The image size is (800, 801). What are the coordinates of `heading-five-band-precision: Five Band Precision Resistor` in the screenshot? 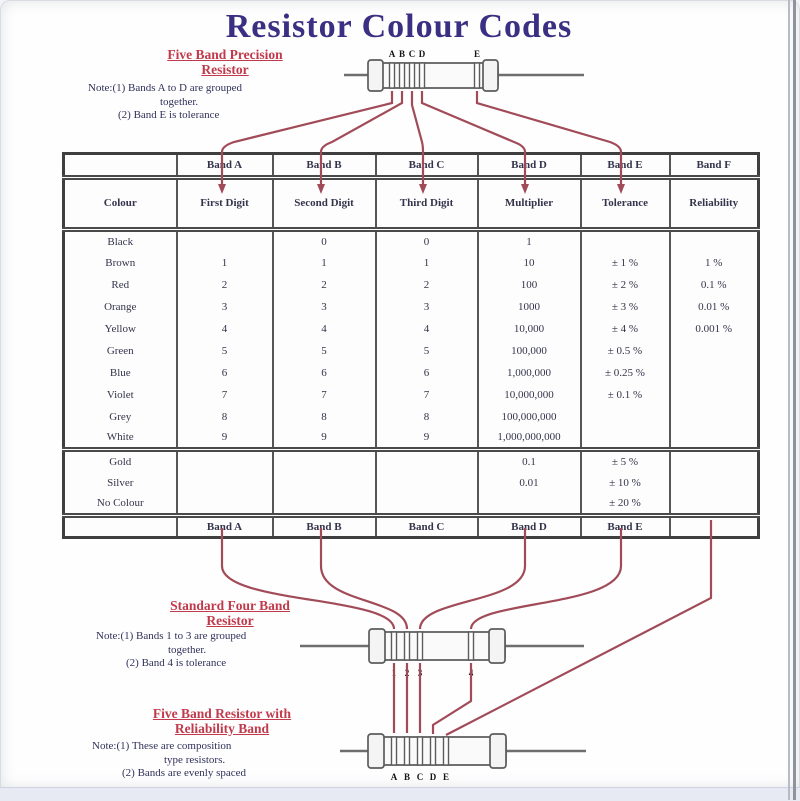 It's located at (225, 62).